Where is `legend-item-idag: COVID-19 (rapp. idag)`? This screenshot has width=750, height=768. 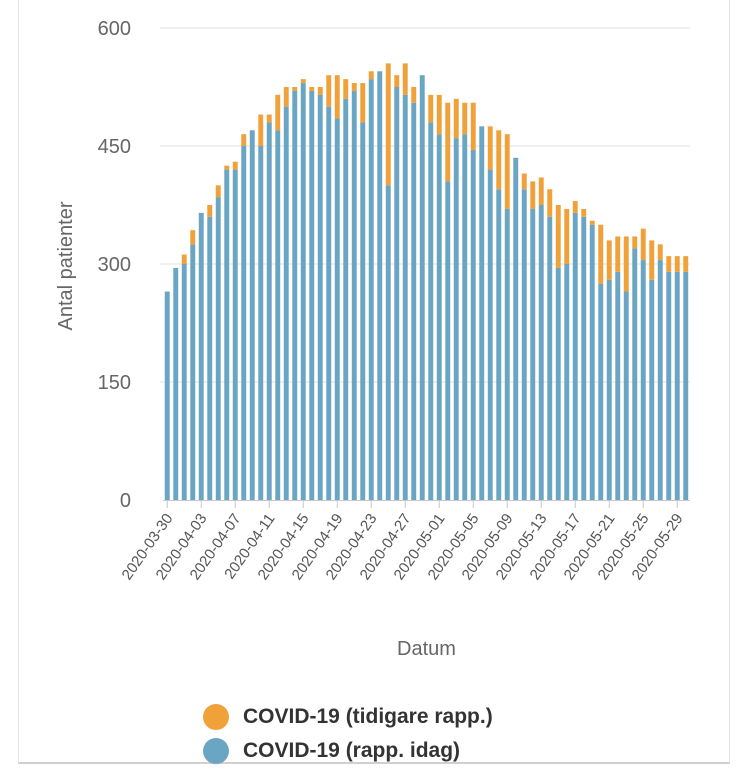 legend-item-idag: COVID-19 (rapp. idag) is located at coordinates (348, 751).